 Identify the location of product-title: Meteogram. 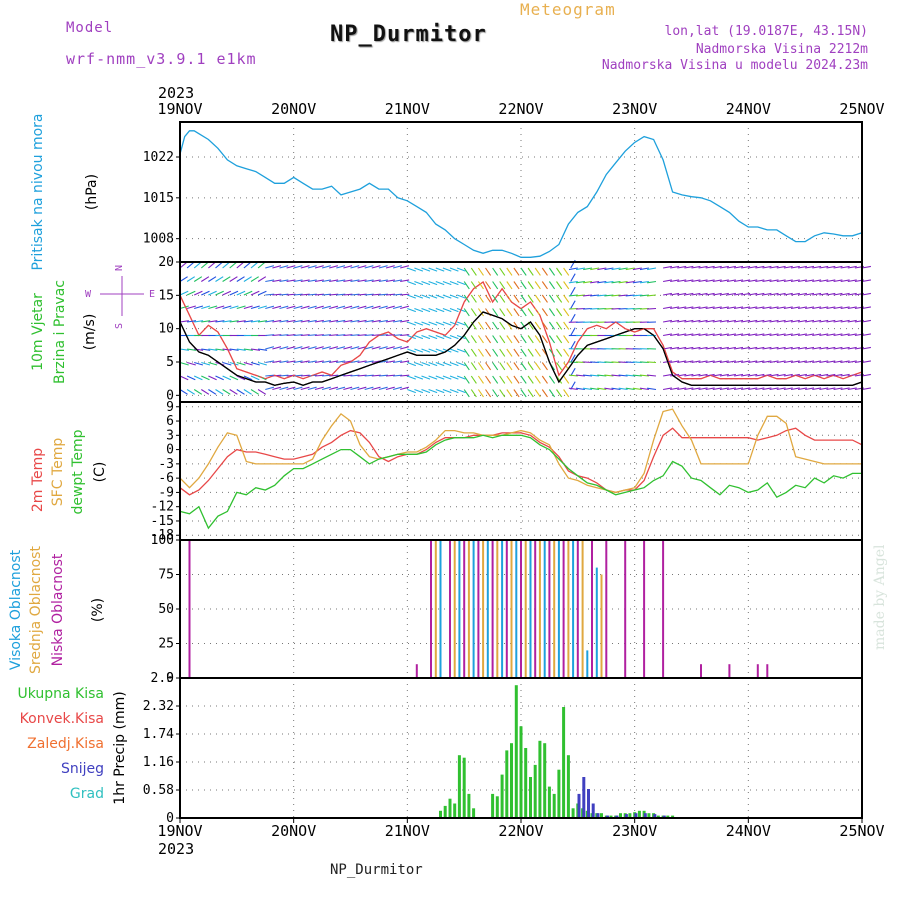
(568, 9).